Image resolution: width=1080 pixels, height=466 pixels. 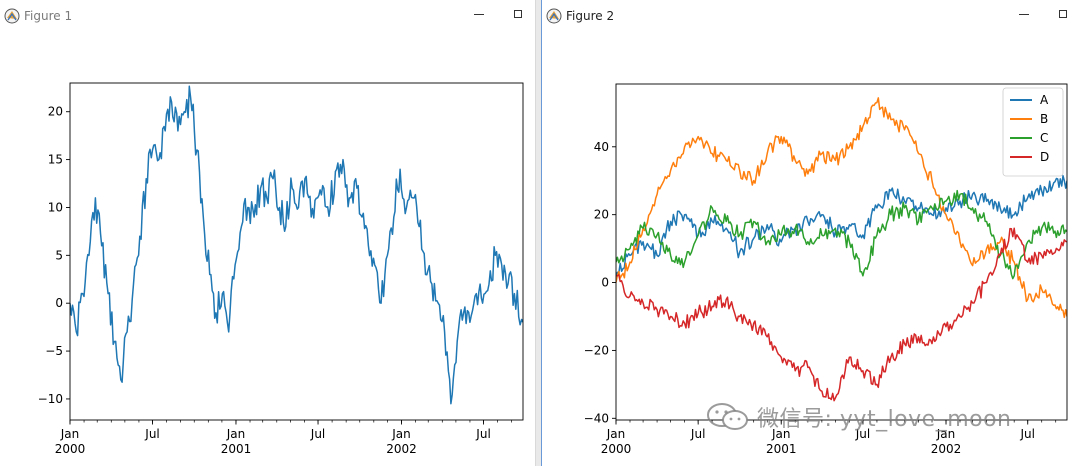 What do you see at coordinates (538, 233) in the screenshot?
I see `window-gap` at bounding box center [538, 233].